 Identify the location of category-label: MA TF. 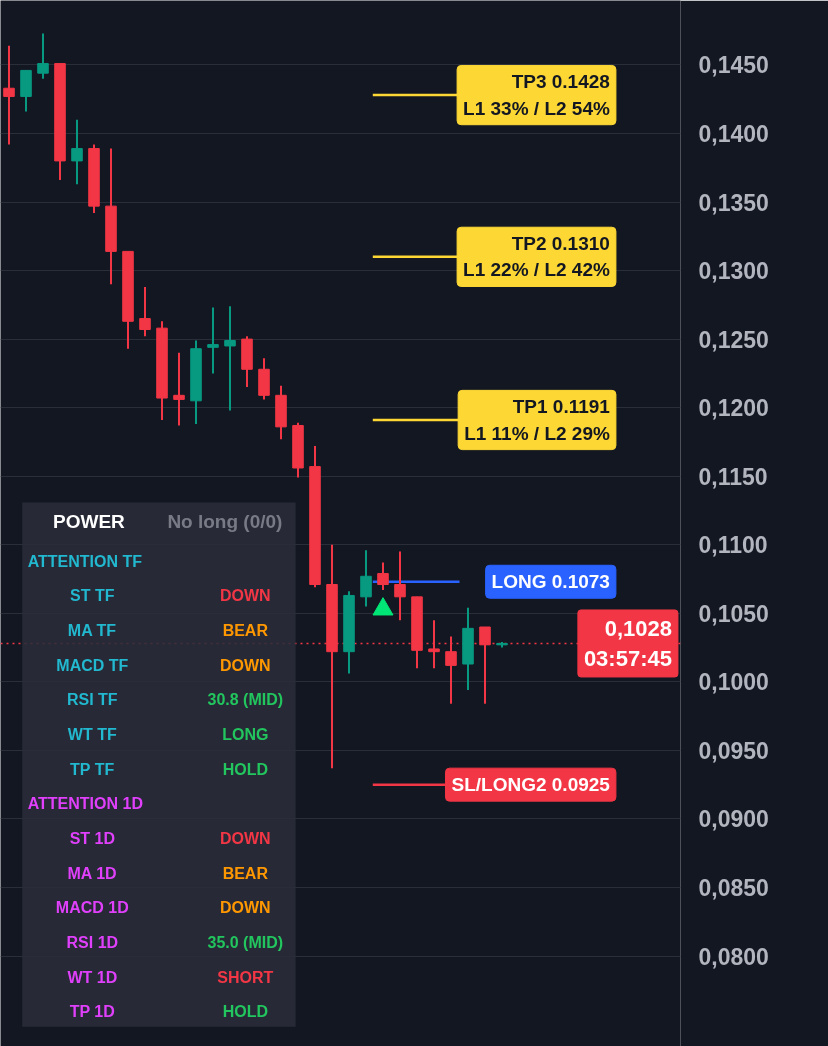
(92, 631).